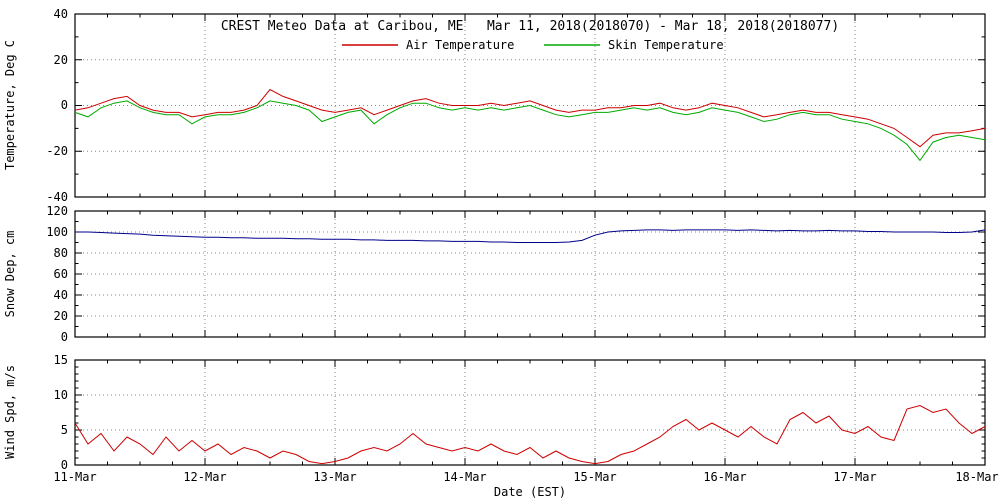 The image size is (1000, 500). What do you see at coordinates (57, 232) in the screenshot?
I see `ytick-label: 100` at bounding box center [57, 232].